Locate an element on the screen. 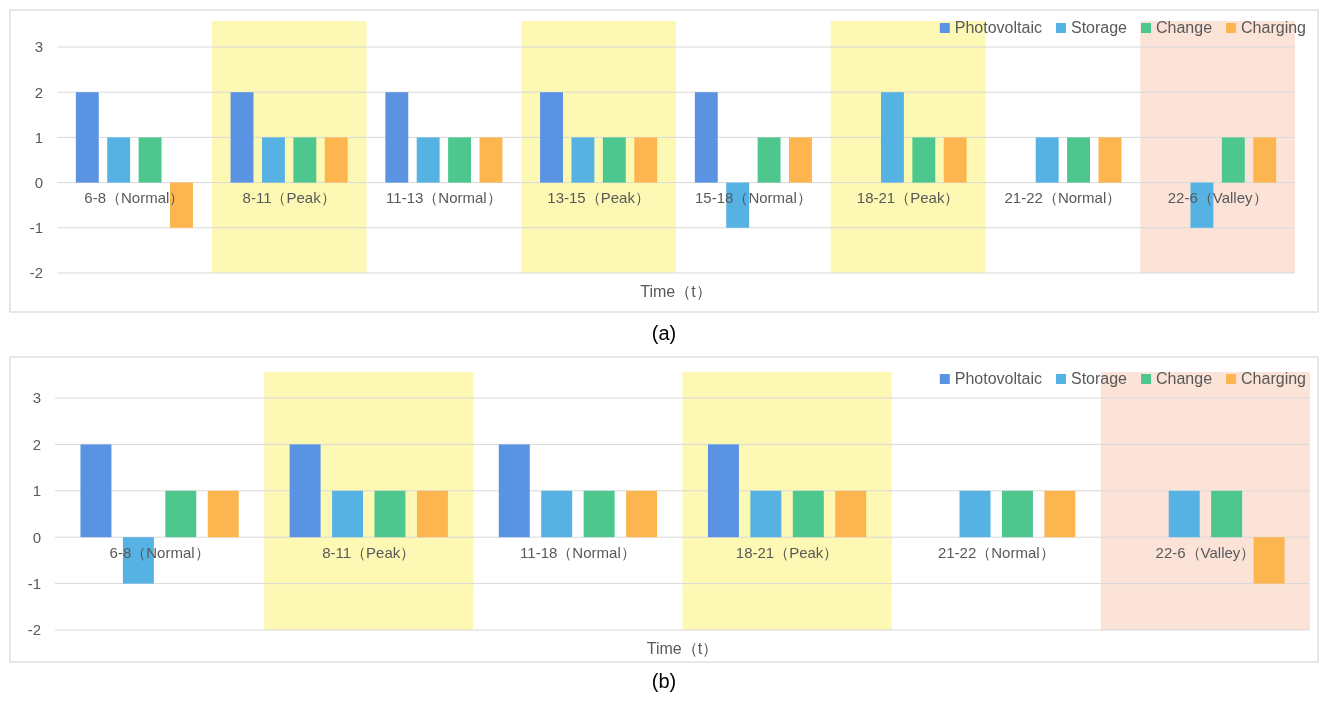 This screenshot has height=707, width=1328. x-tick-label: 13-15（Peak） is located at coordinates (598, 198).